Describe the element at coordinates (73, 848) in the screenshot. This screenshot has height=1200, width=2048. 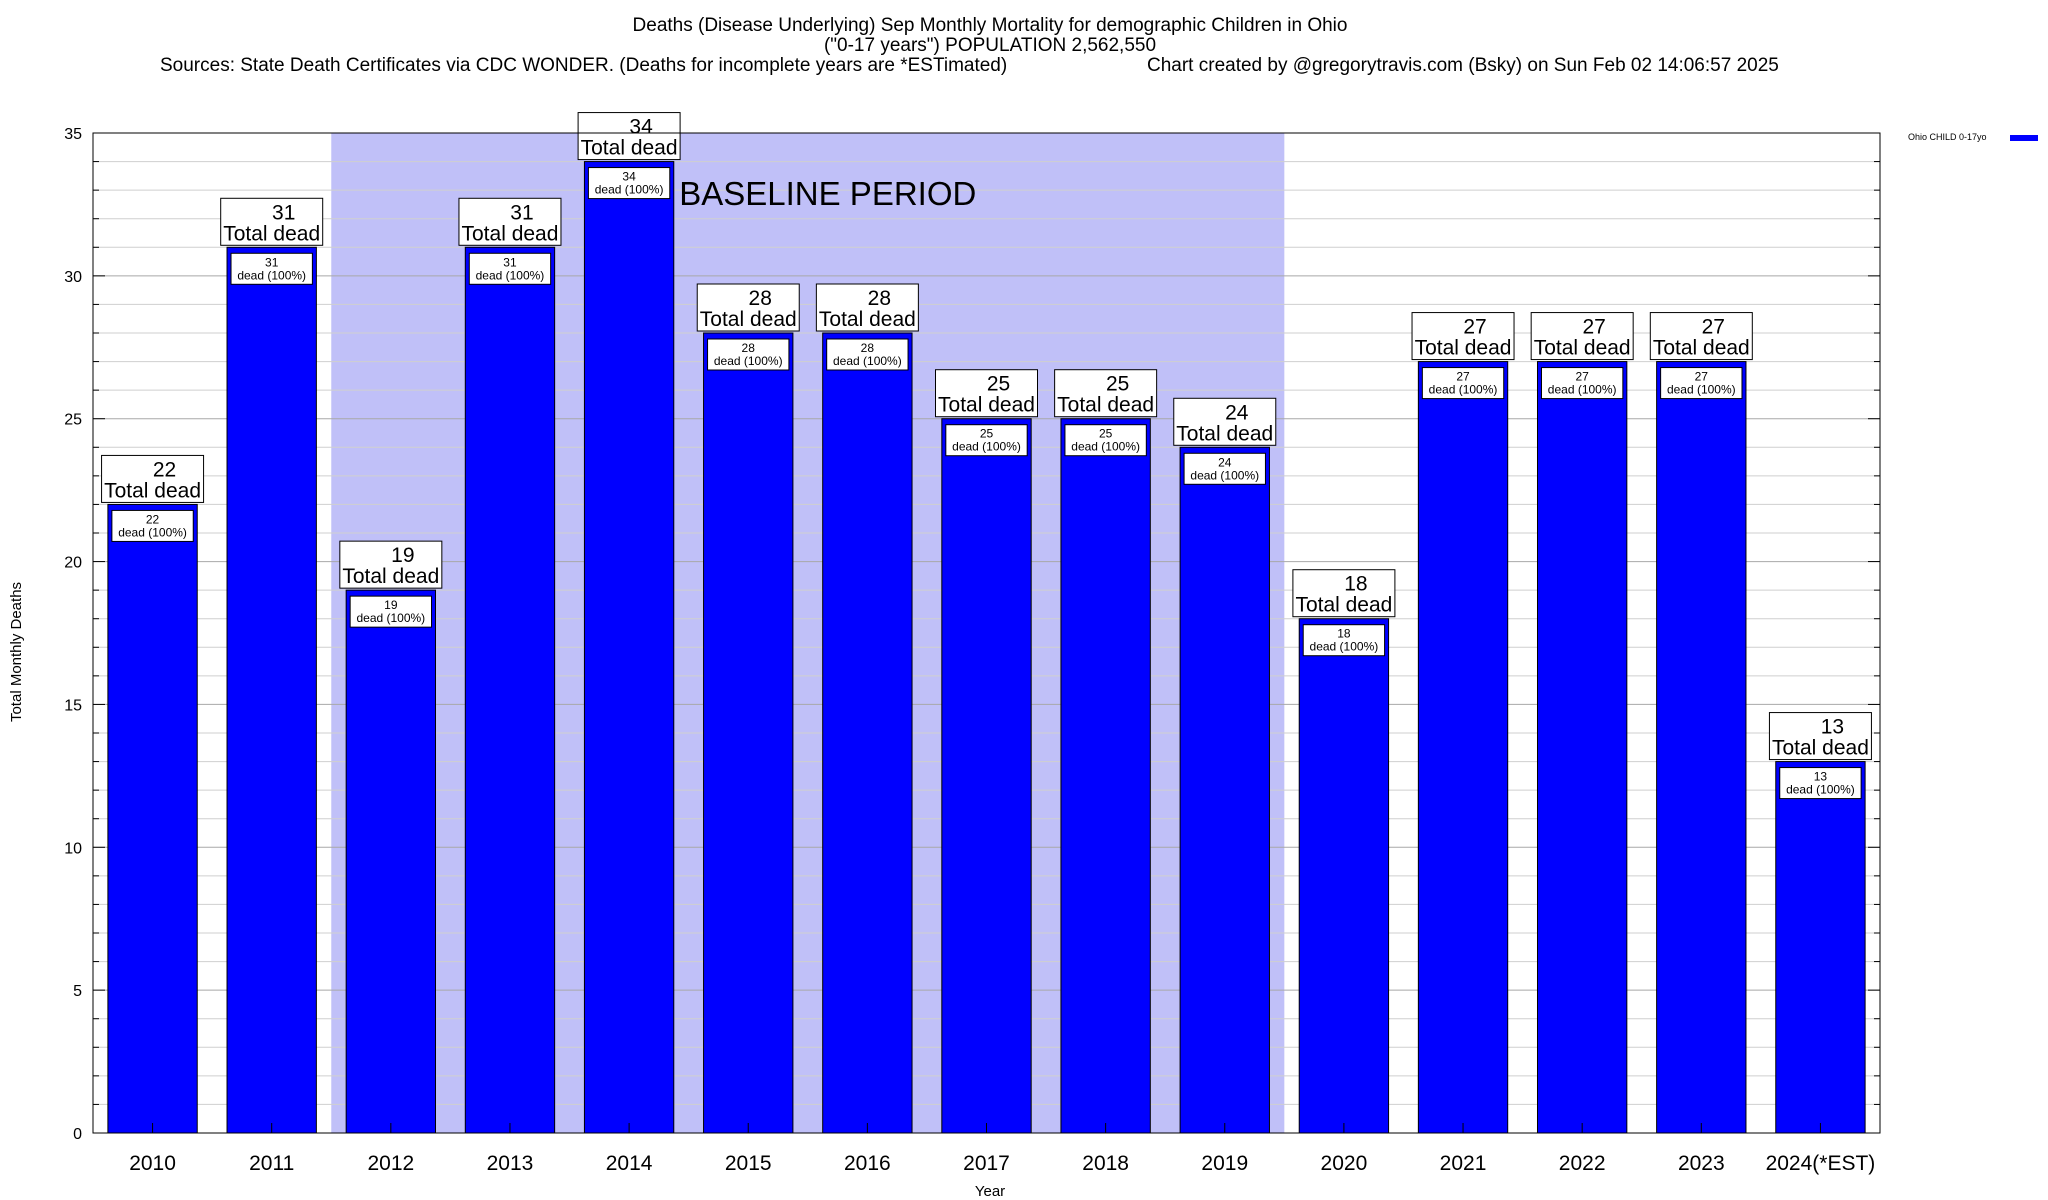
I see `y-tick-label: 10` at that location.